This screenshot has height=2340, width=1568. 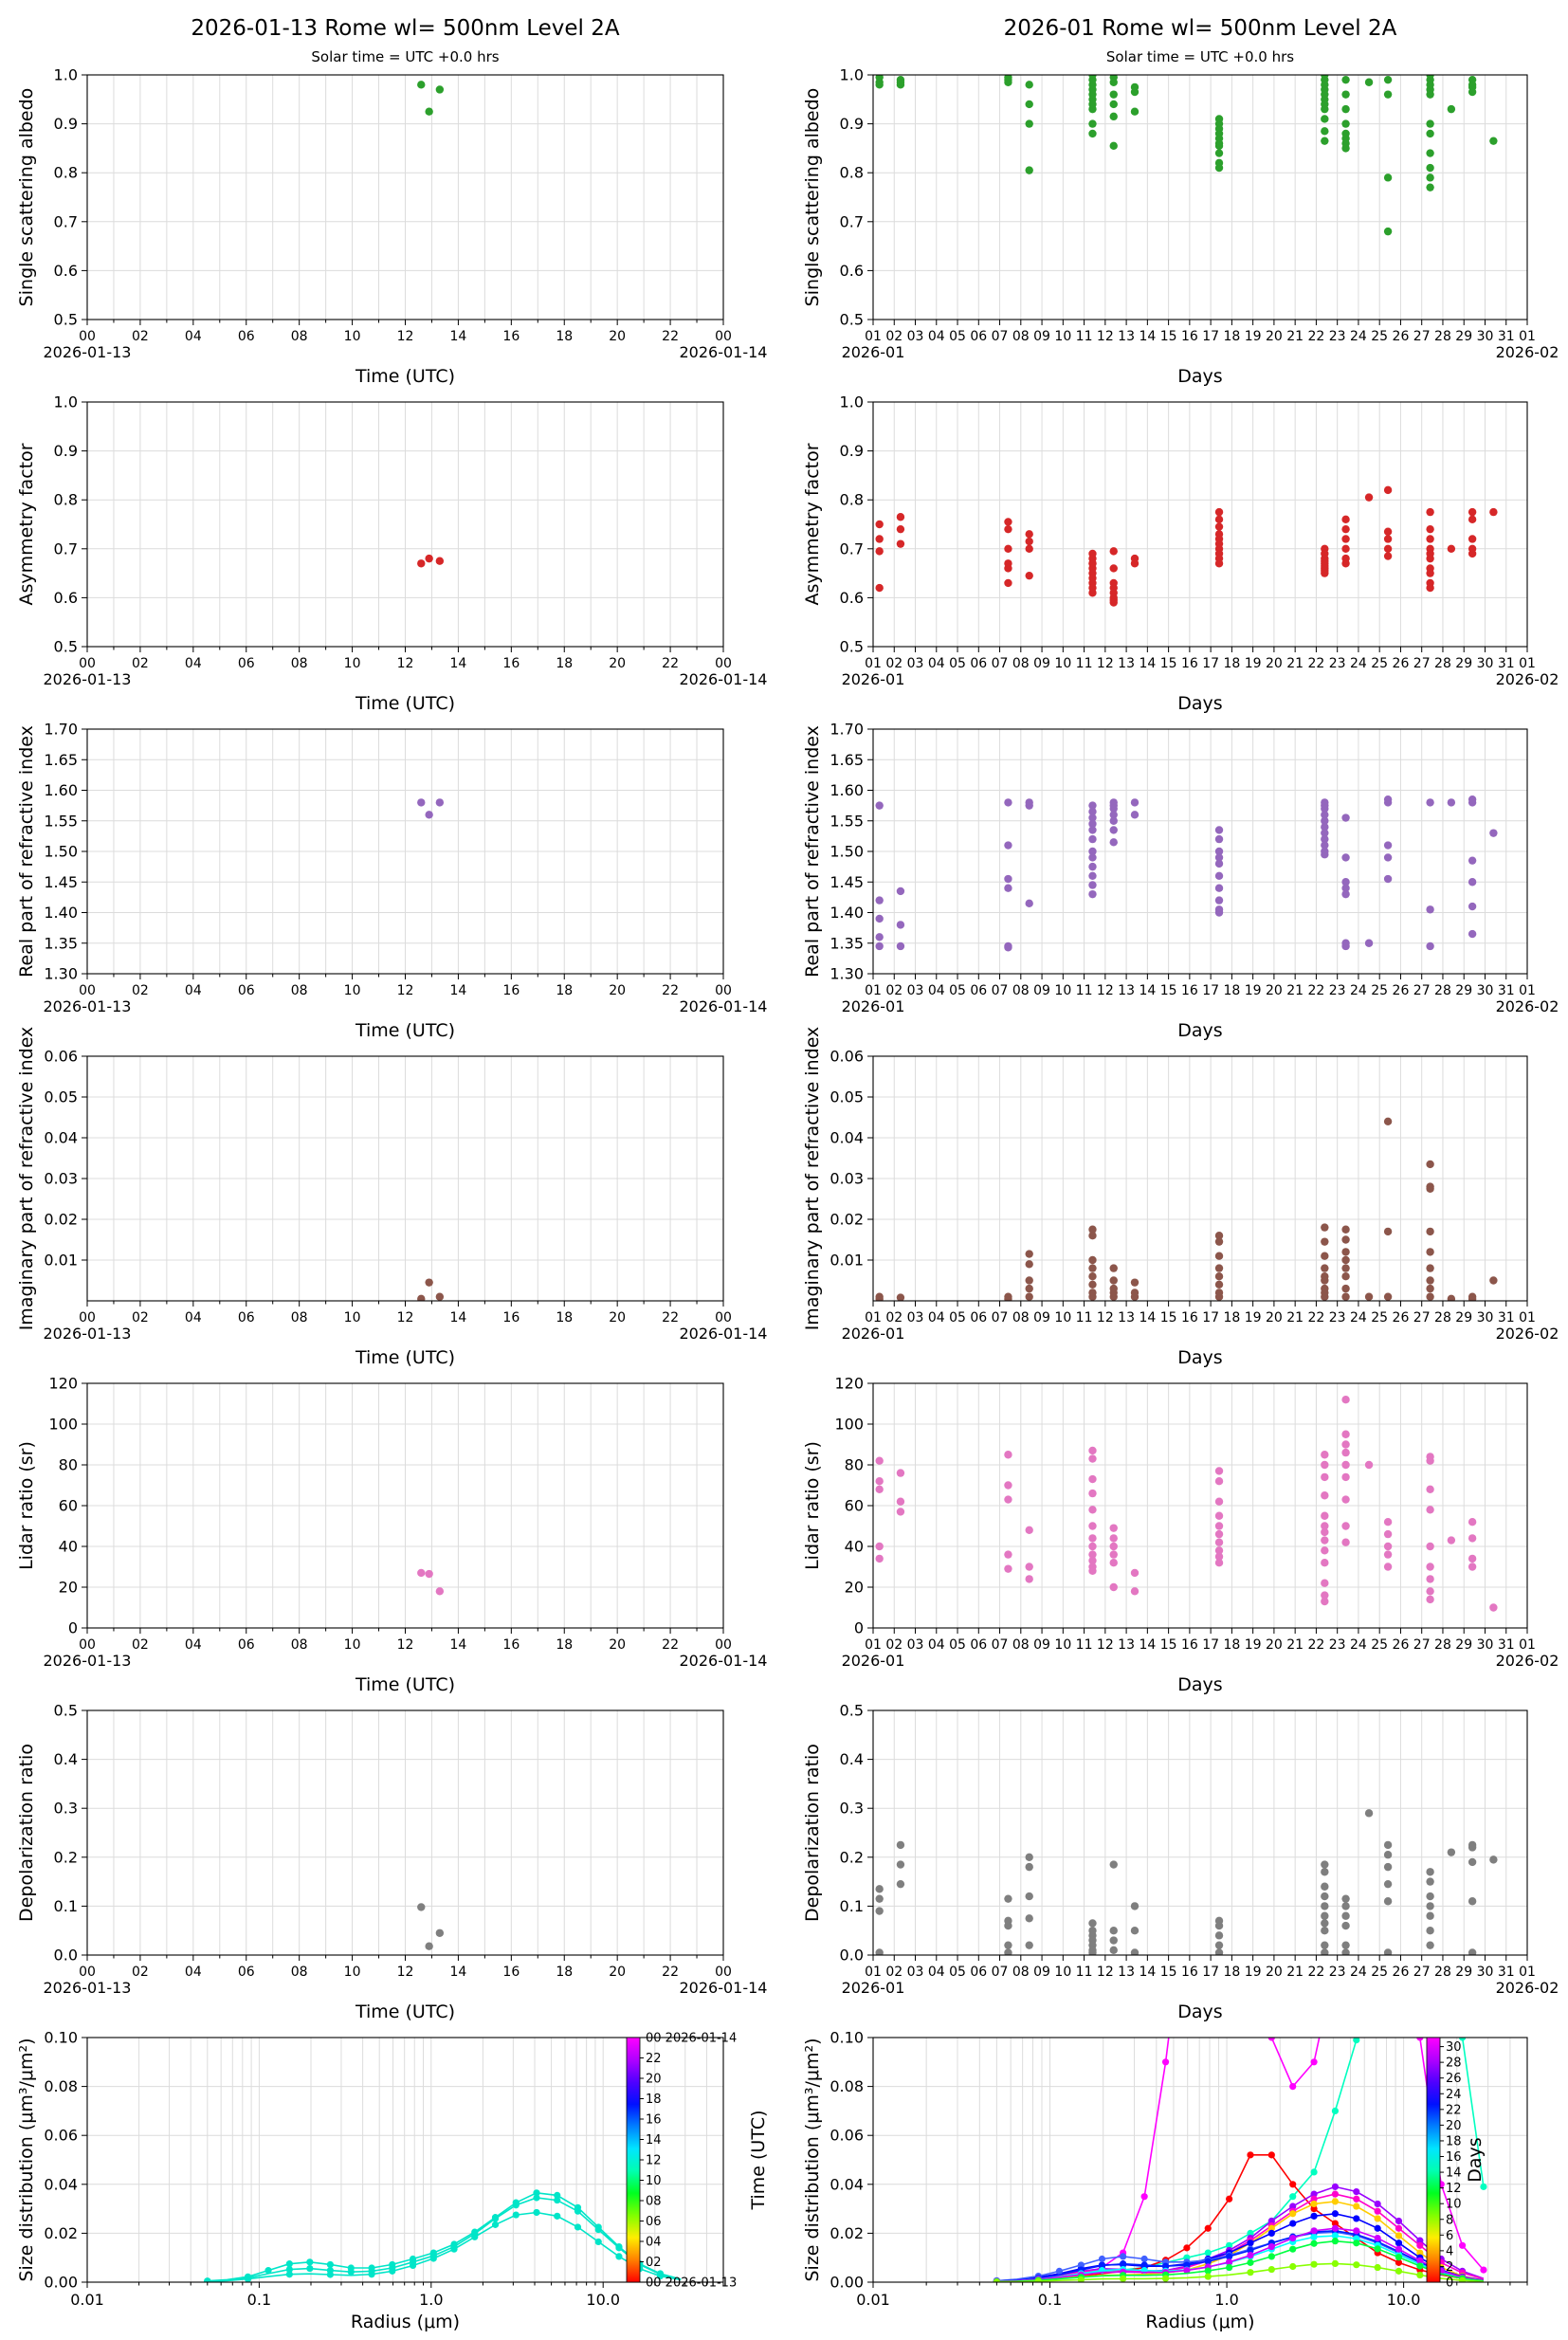 What do you see at coordinates (1358, 663) in the screenshot?
I see `x-tick-label: 24` at bounding box center [1358, 663].